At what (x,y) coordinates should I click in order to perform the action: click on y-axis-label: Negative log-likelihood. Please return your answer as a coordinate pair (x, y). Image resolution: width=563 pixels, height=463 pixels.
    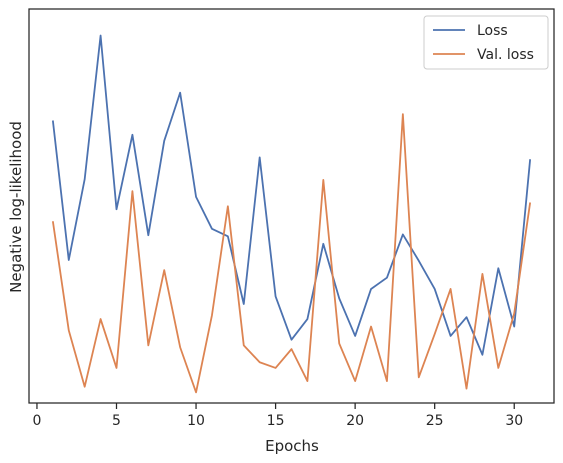
    Looking at the image, I should click on (16, 207).